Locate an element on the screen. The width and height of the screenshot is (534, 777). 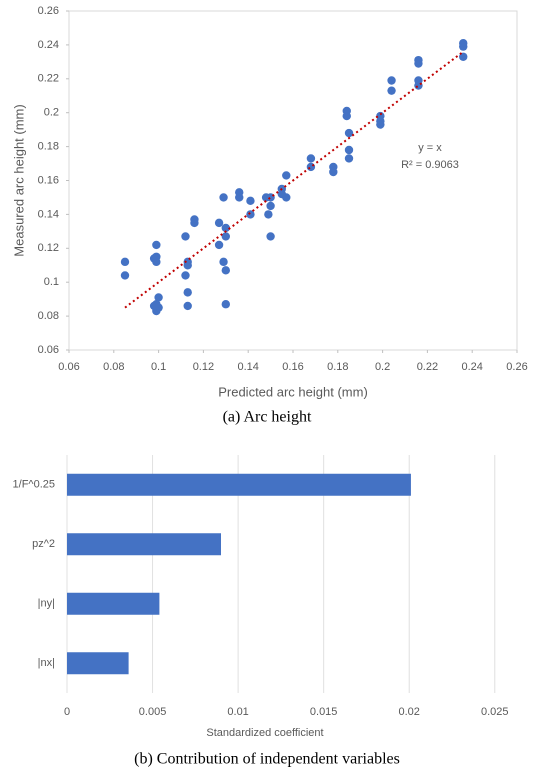
y-tick-label: |ny| is located at coordinates (46, 604).